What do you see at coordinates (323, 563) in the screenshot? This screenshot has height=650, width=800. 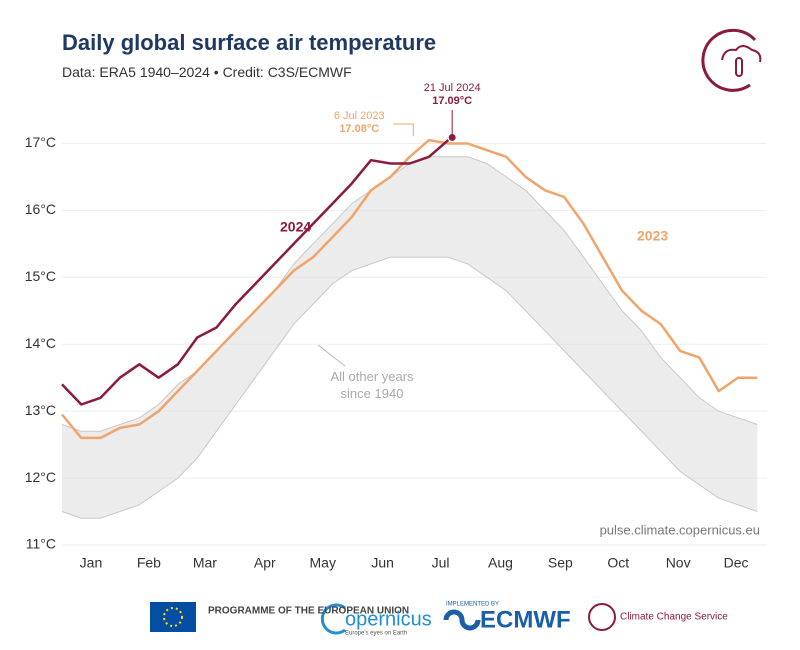 I see `x-tick-label: May` at bounding box center [323, 563].